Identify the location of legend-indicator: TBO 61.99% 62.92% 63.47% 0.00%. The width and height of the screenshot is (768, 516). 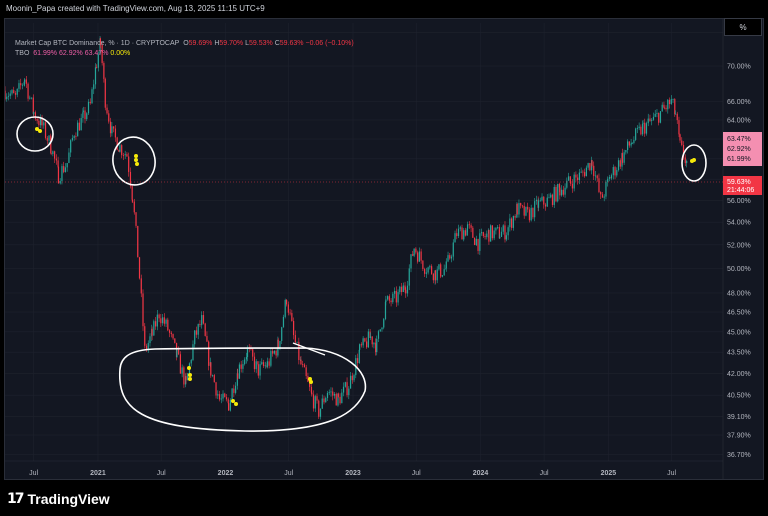
(72, 53).